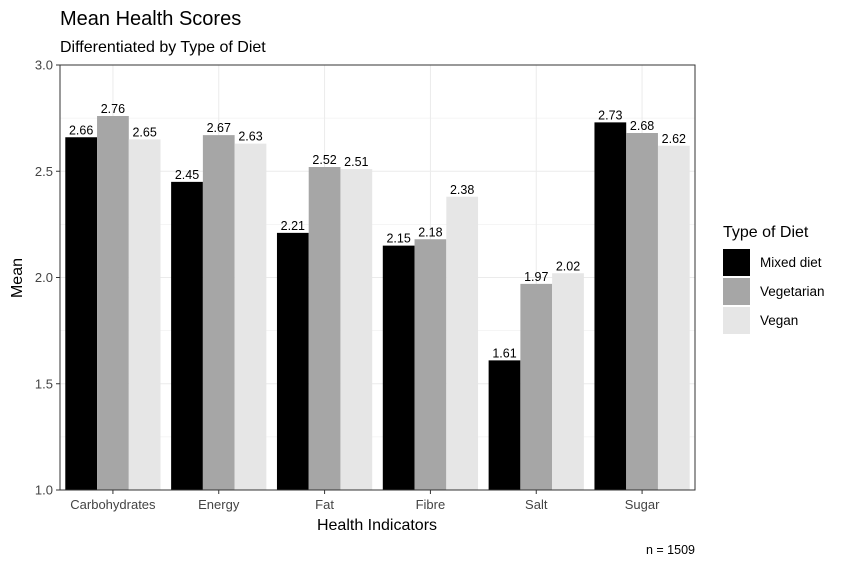  What do you see at coordinates (674, 139) in the screenshot?
I see `bar-value-label: 2.62` at bounding box center [674, 139].